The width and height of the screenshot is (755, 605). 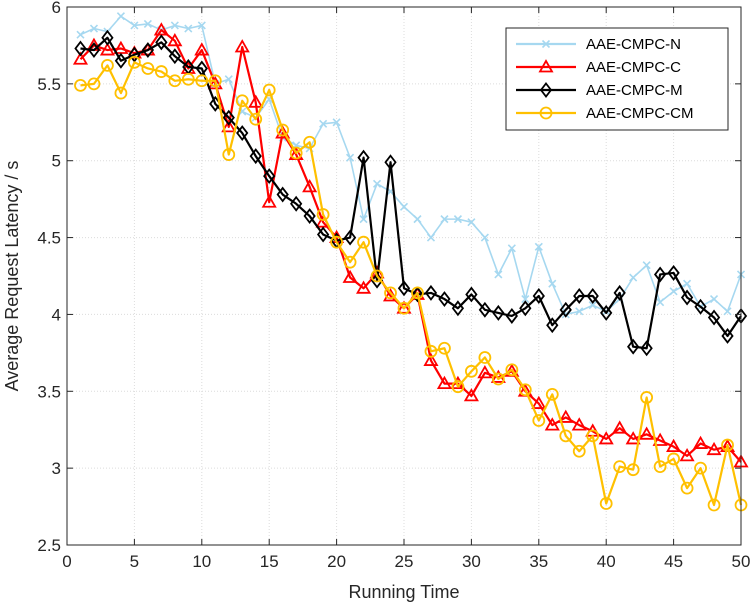 I want to click on x-tick-label: 30, so click(x=471, y=561).